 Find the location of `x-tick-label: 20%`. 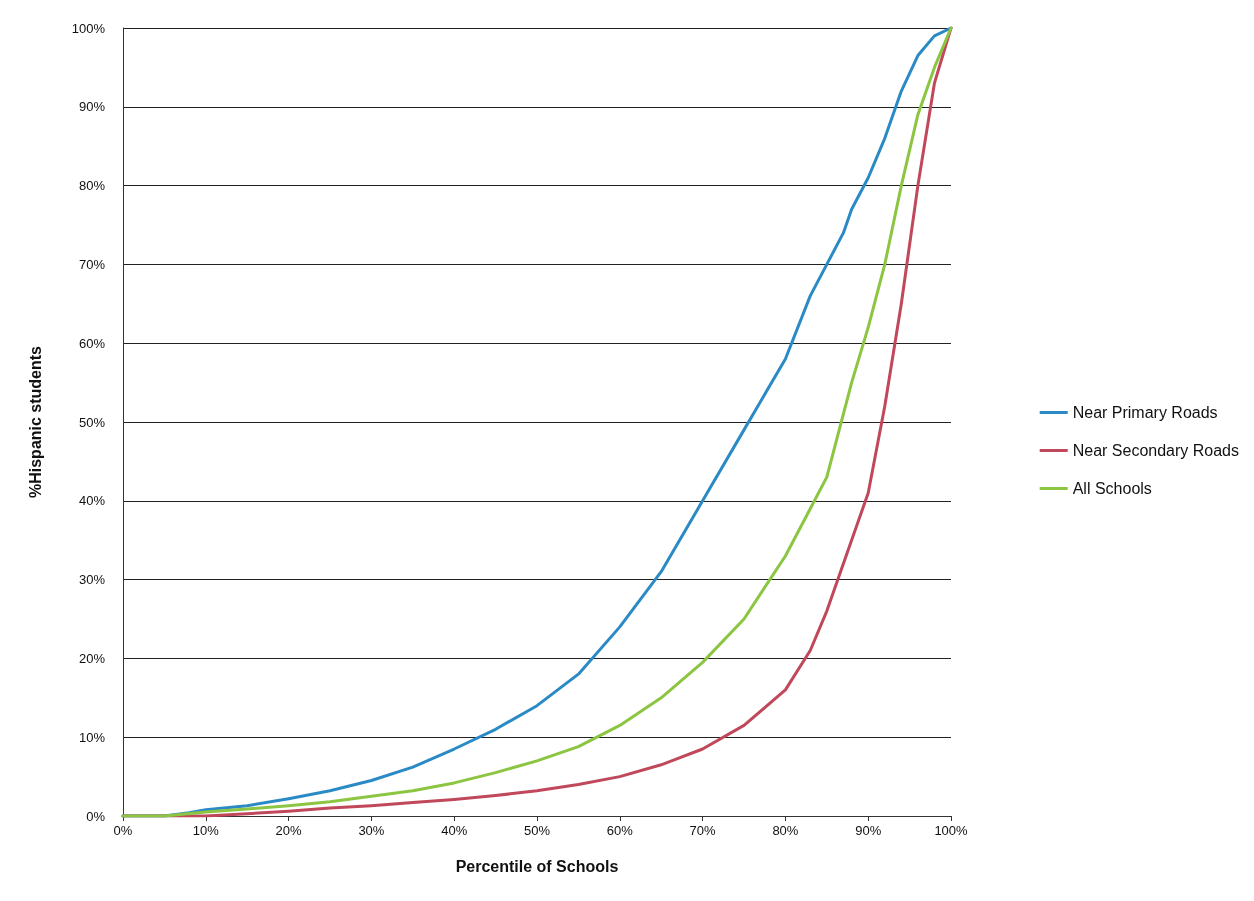

x-tick-label: 20% is located at coordinates (289, 830).